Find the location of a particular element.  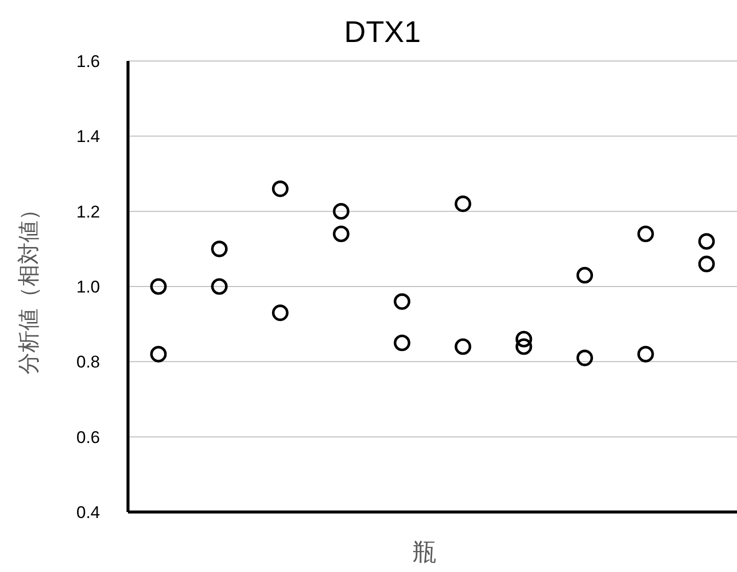

y-tick-label: 0.8 is located at coordinates (88, 362).